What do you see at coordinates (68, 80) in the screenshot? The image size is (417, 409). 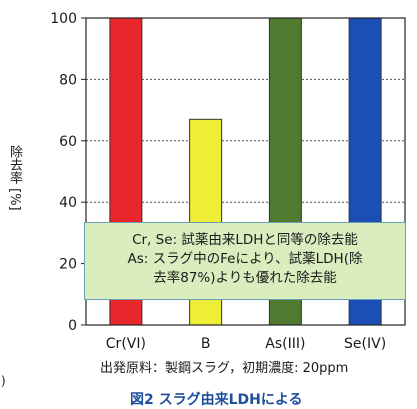 I see `y-tick-label: 80` at bounding box center [68, 80].